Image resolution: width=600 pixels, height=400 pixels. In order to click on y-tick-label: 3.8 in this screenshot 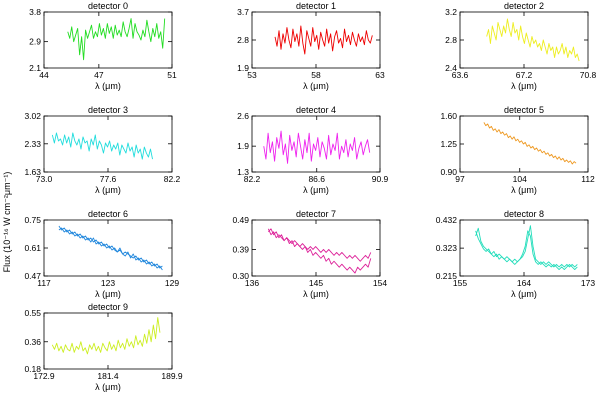, I will do `click(35, 12)`.